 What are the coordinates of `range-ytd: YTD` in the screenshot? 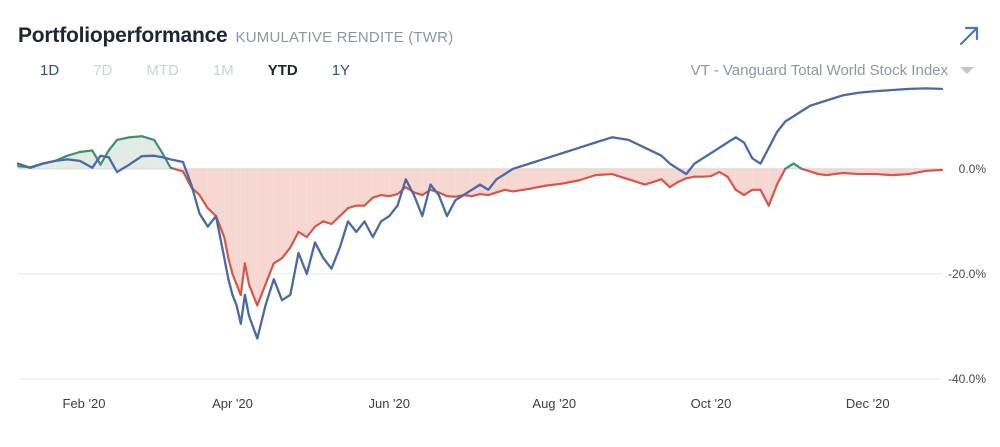 It's located at (282, 70).